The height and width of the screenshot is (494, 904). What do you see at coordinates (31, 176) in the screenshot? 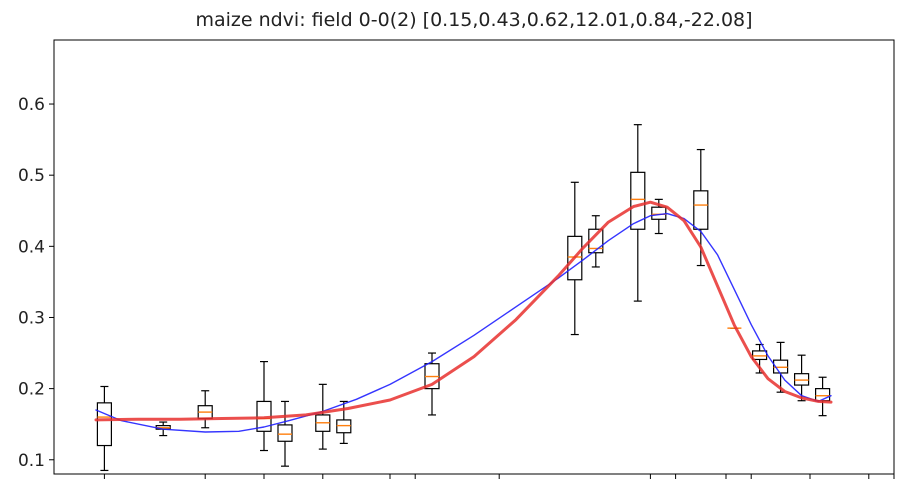
I see `y-tick-label: 0.5` at bounding box center [31, 176].